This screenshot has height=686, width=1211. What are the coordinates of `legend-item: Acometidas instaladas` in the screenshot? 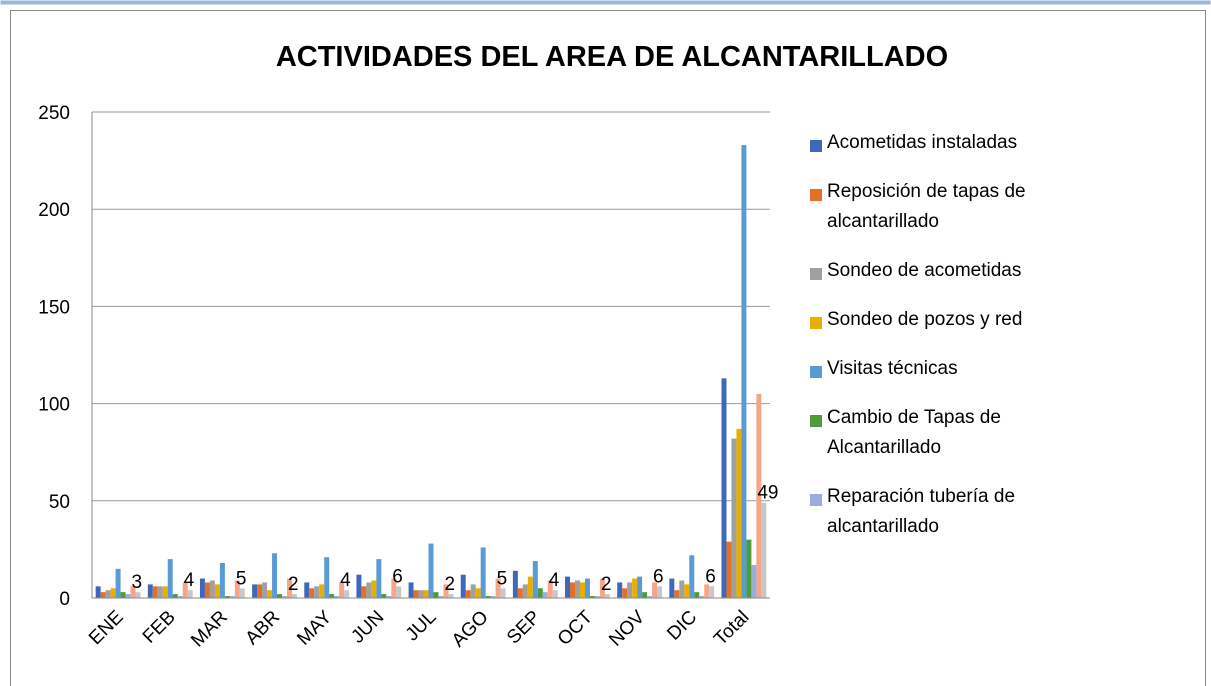 It's located at (945, 143).